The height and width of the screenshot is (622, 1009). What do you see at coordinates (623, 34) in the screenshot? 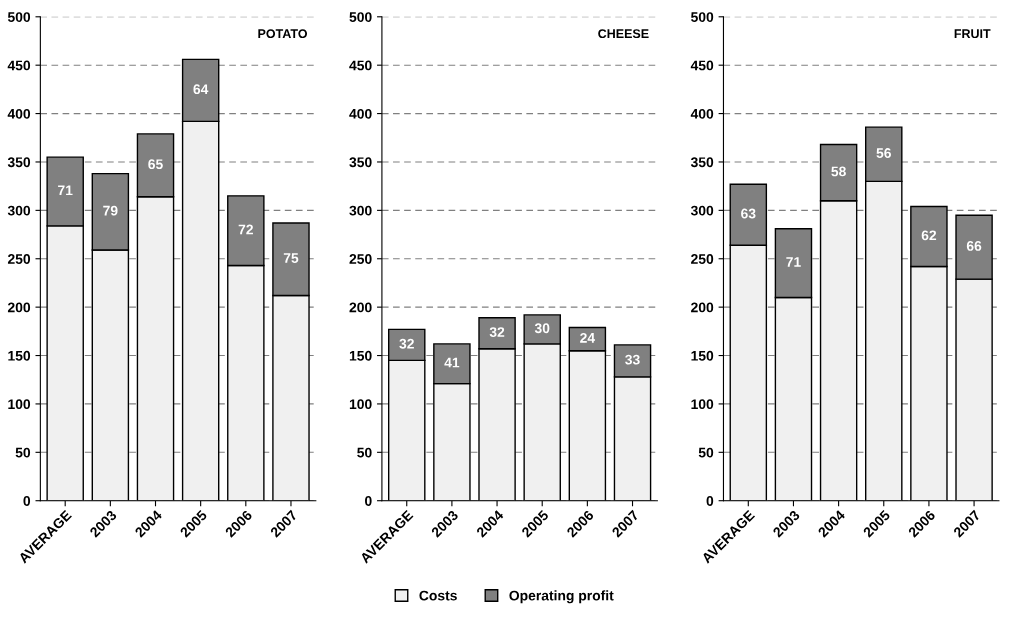
I see `text: CHEESE` at bounding box center [623, 34].